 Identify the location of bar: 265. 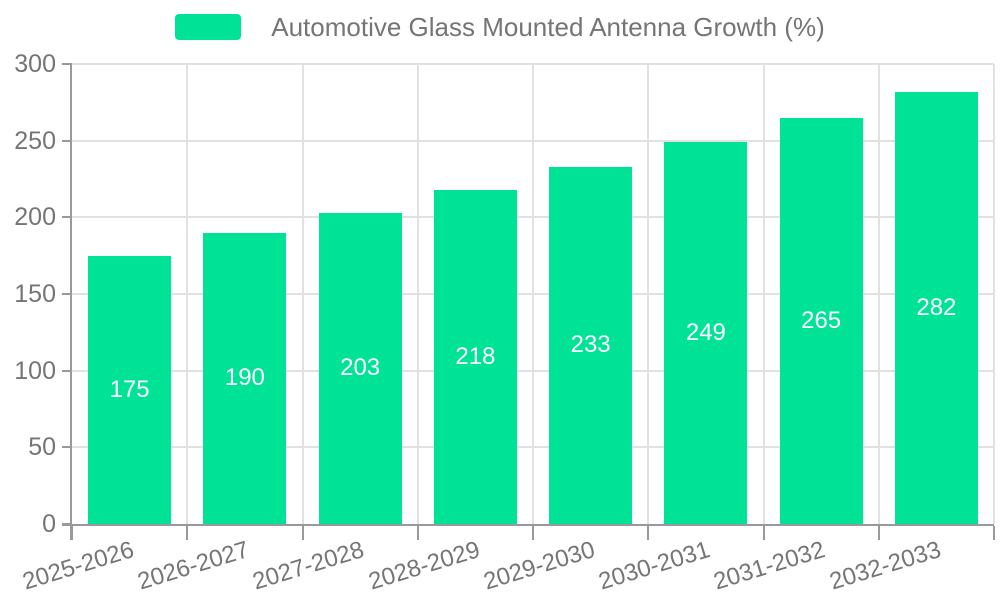
(821, 320).